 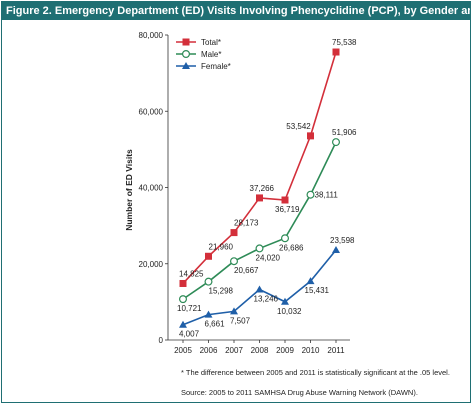 I want to click on data-label: 6,661, so click(x=215, y=324).